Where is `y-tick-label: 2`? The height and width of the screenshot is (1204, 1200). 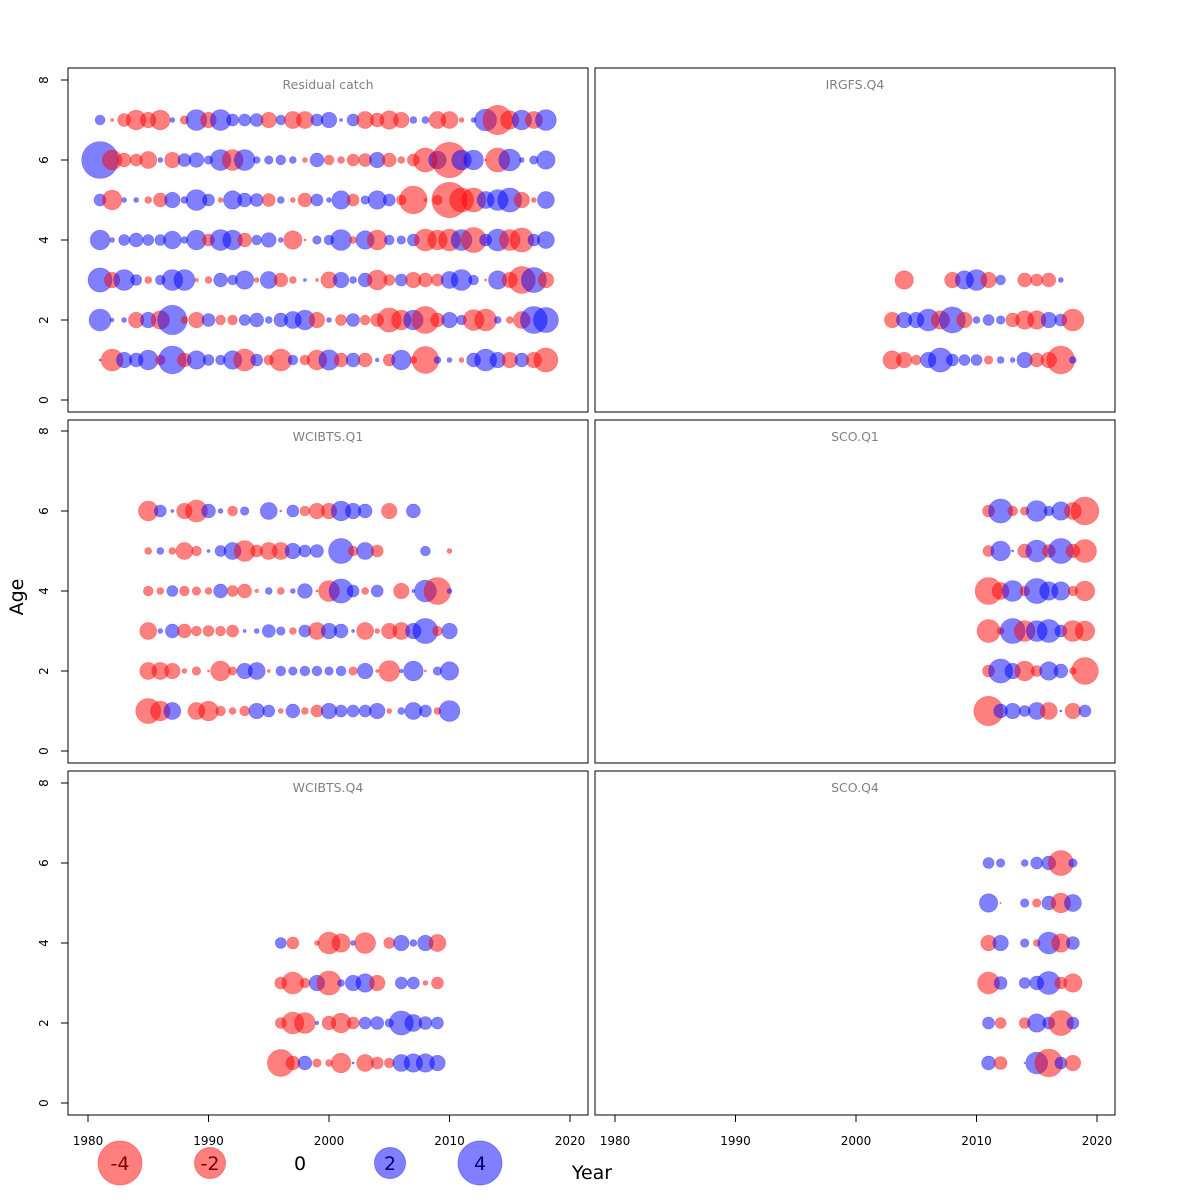
y-tick-label: 2 is located at coordinates (44, 1023).